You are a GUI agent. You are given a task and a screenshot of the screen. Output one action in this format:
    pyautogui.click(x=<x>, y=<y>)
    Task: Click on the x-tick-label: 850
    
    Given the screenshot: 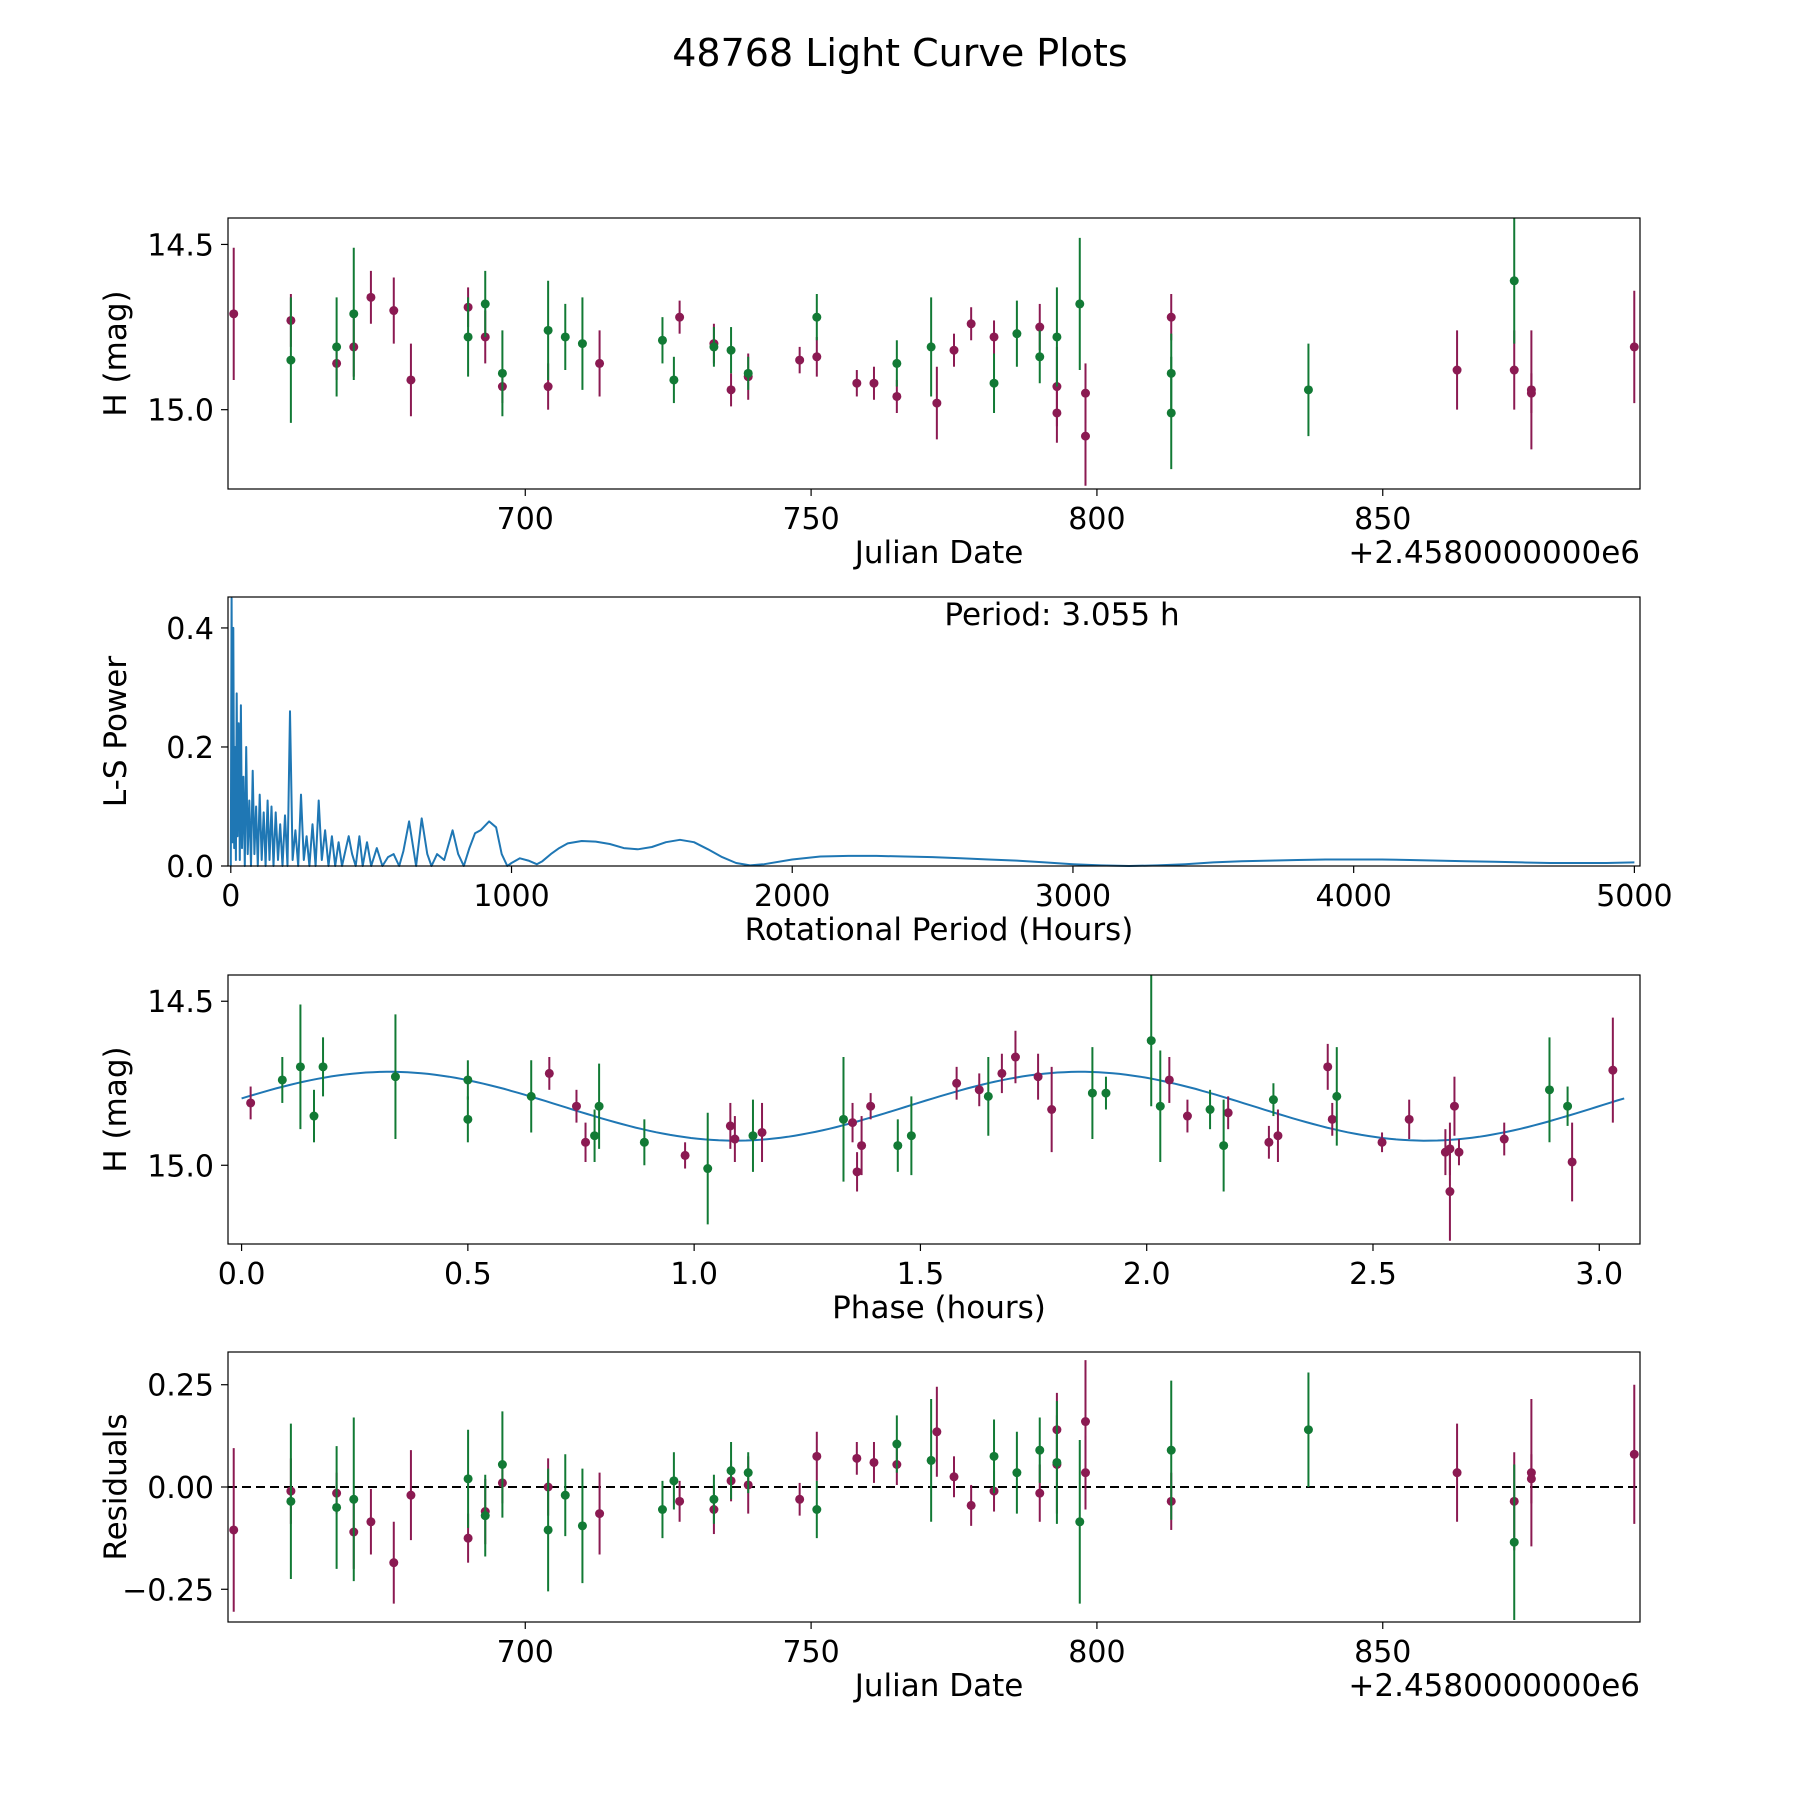 What is the action you would take?
    pyautogui.click(x=1382, y=1652)
    